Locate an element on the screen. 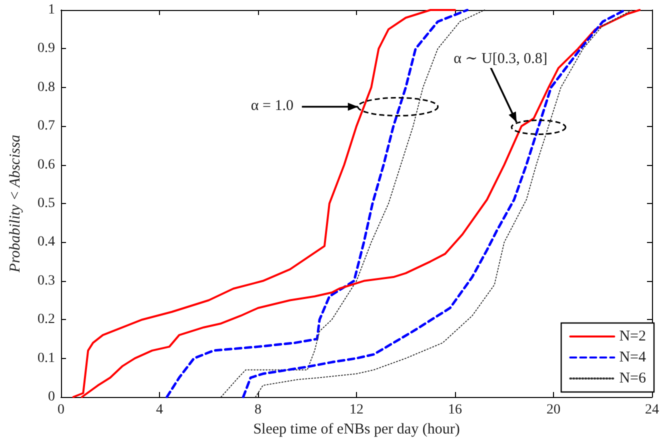 Image resolution: width=662 pixels, height=444 pixels. y-tick-label: 0 is located at coordinates (51, 397).